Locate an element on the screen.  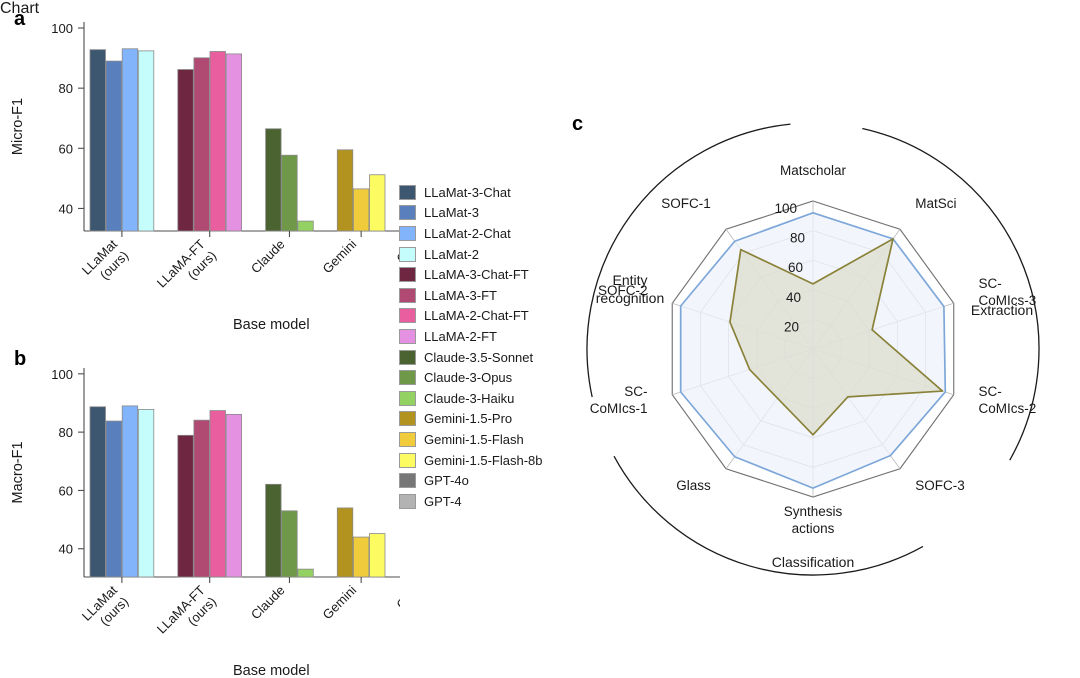
legend-item: LLaMat-3 is located at coordinates (486, 213).